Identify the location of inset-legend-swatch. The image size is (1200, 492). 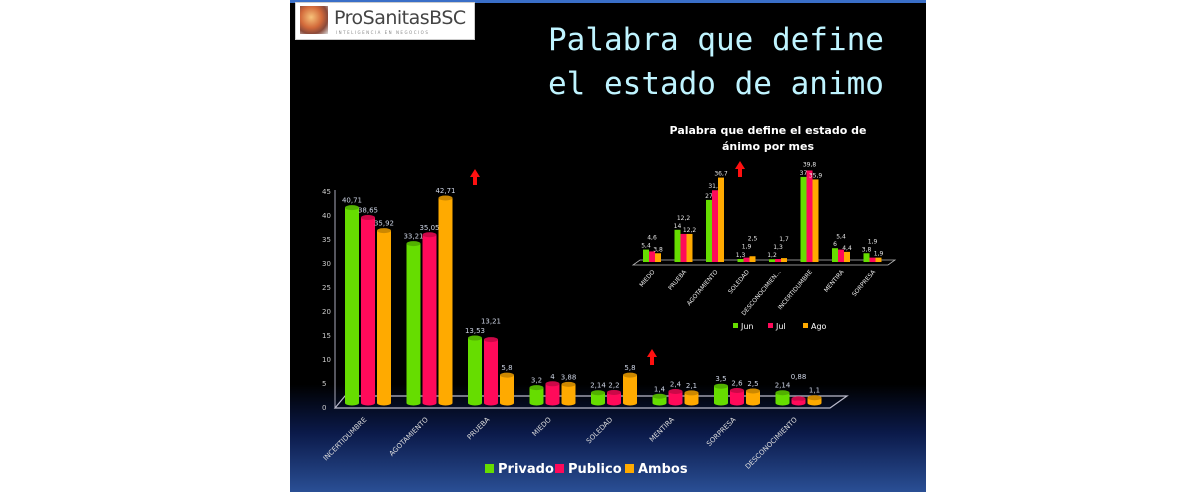
(770, 325).